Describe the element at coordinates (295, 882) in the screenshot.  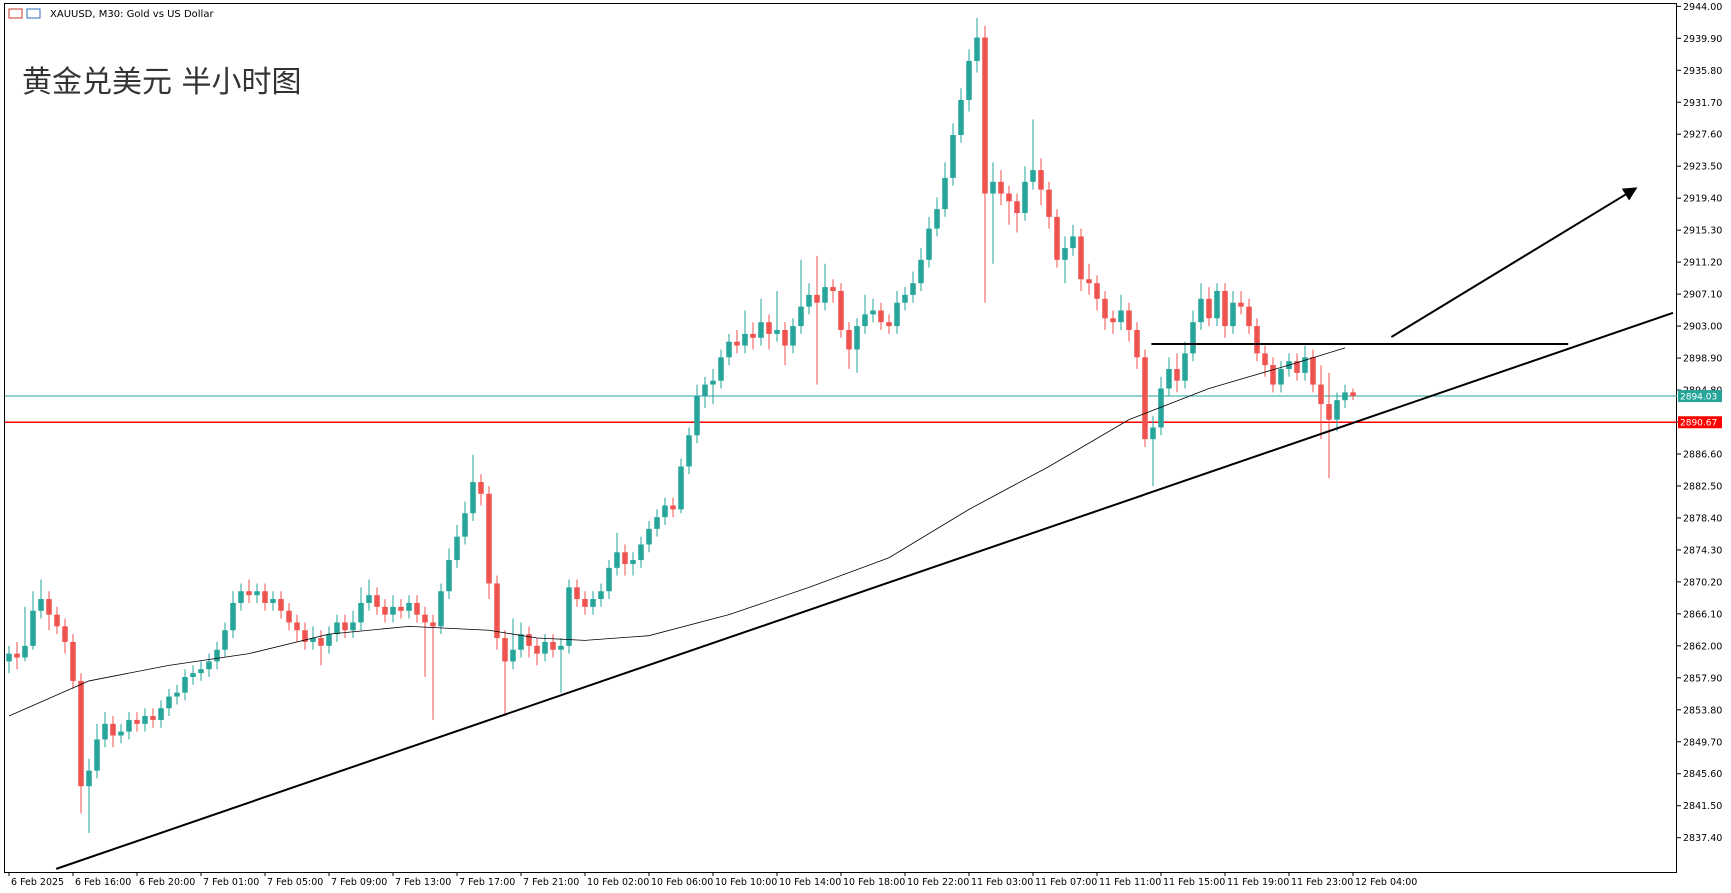
I see `x-tick-label: 7 Feb 05:00` at that location.